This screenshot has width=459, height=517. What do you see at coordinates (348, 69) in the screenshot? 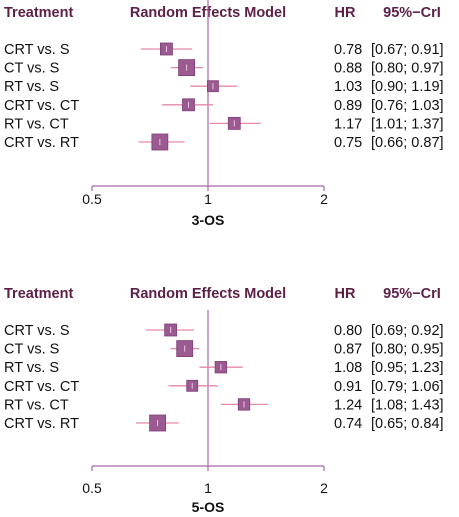
I see `hr-value: 0.88` at bounding box center [348, 69].